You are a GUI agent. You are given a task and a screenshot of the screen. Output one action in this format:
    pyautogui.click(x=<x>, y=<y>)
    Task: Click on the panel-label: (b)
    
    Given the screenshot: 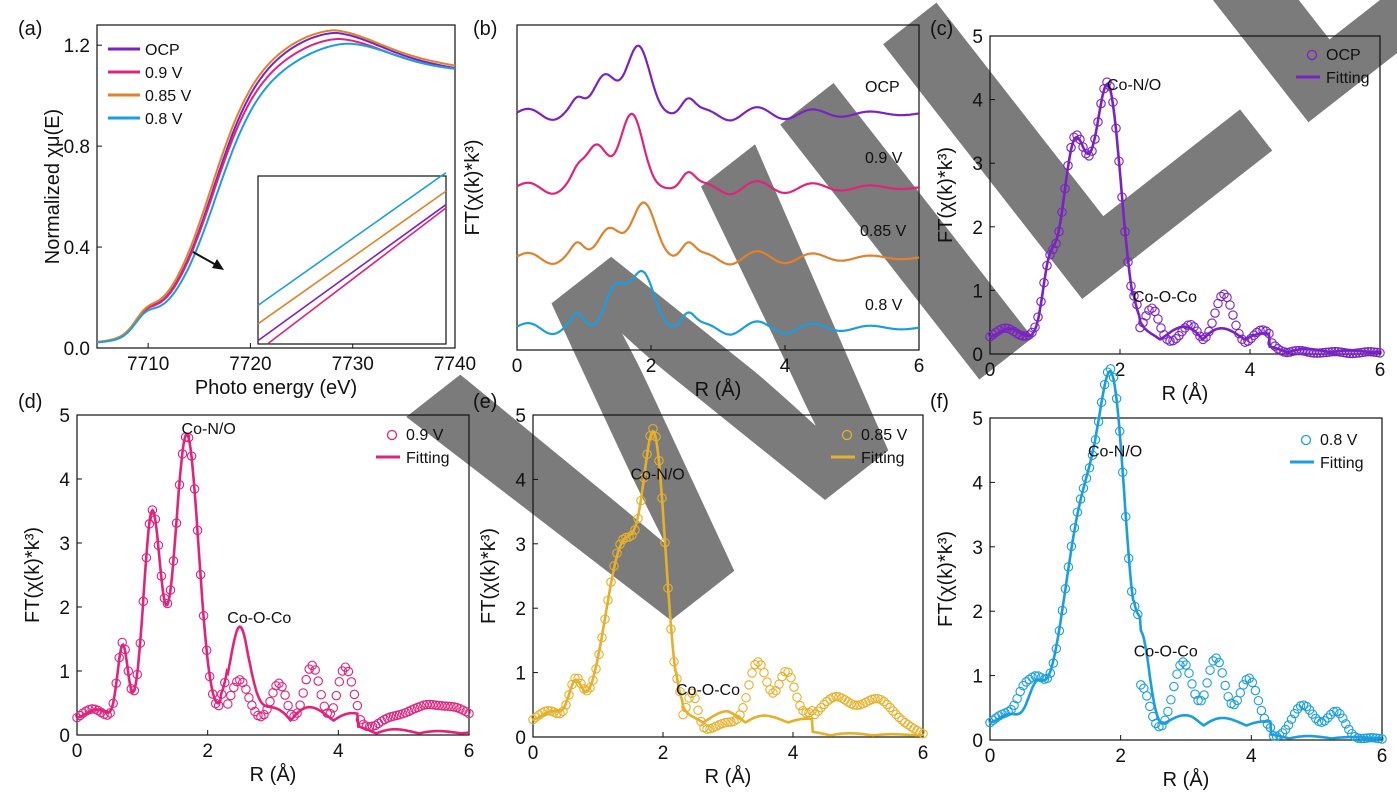 What is the action you would take?
    pyautogui.click(x=485, y=29)
    